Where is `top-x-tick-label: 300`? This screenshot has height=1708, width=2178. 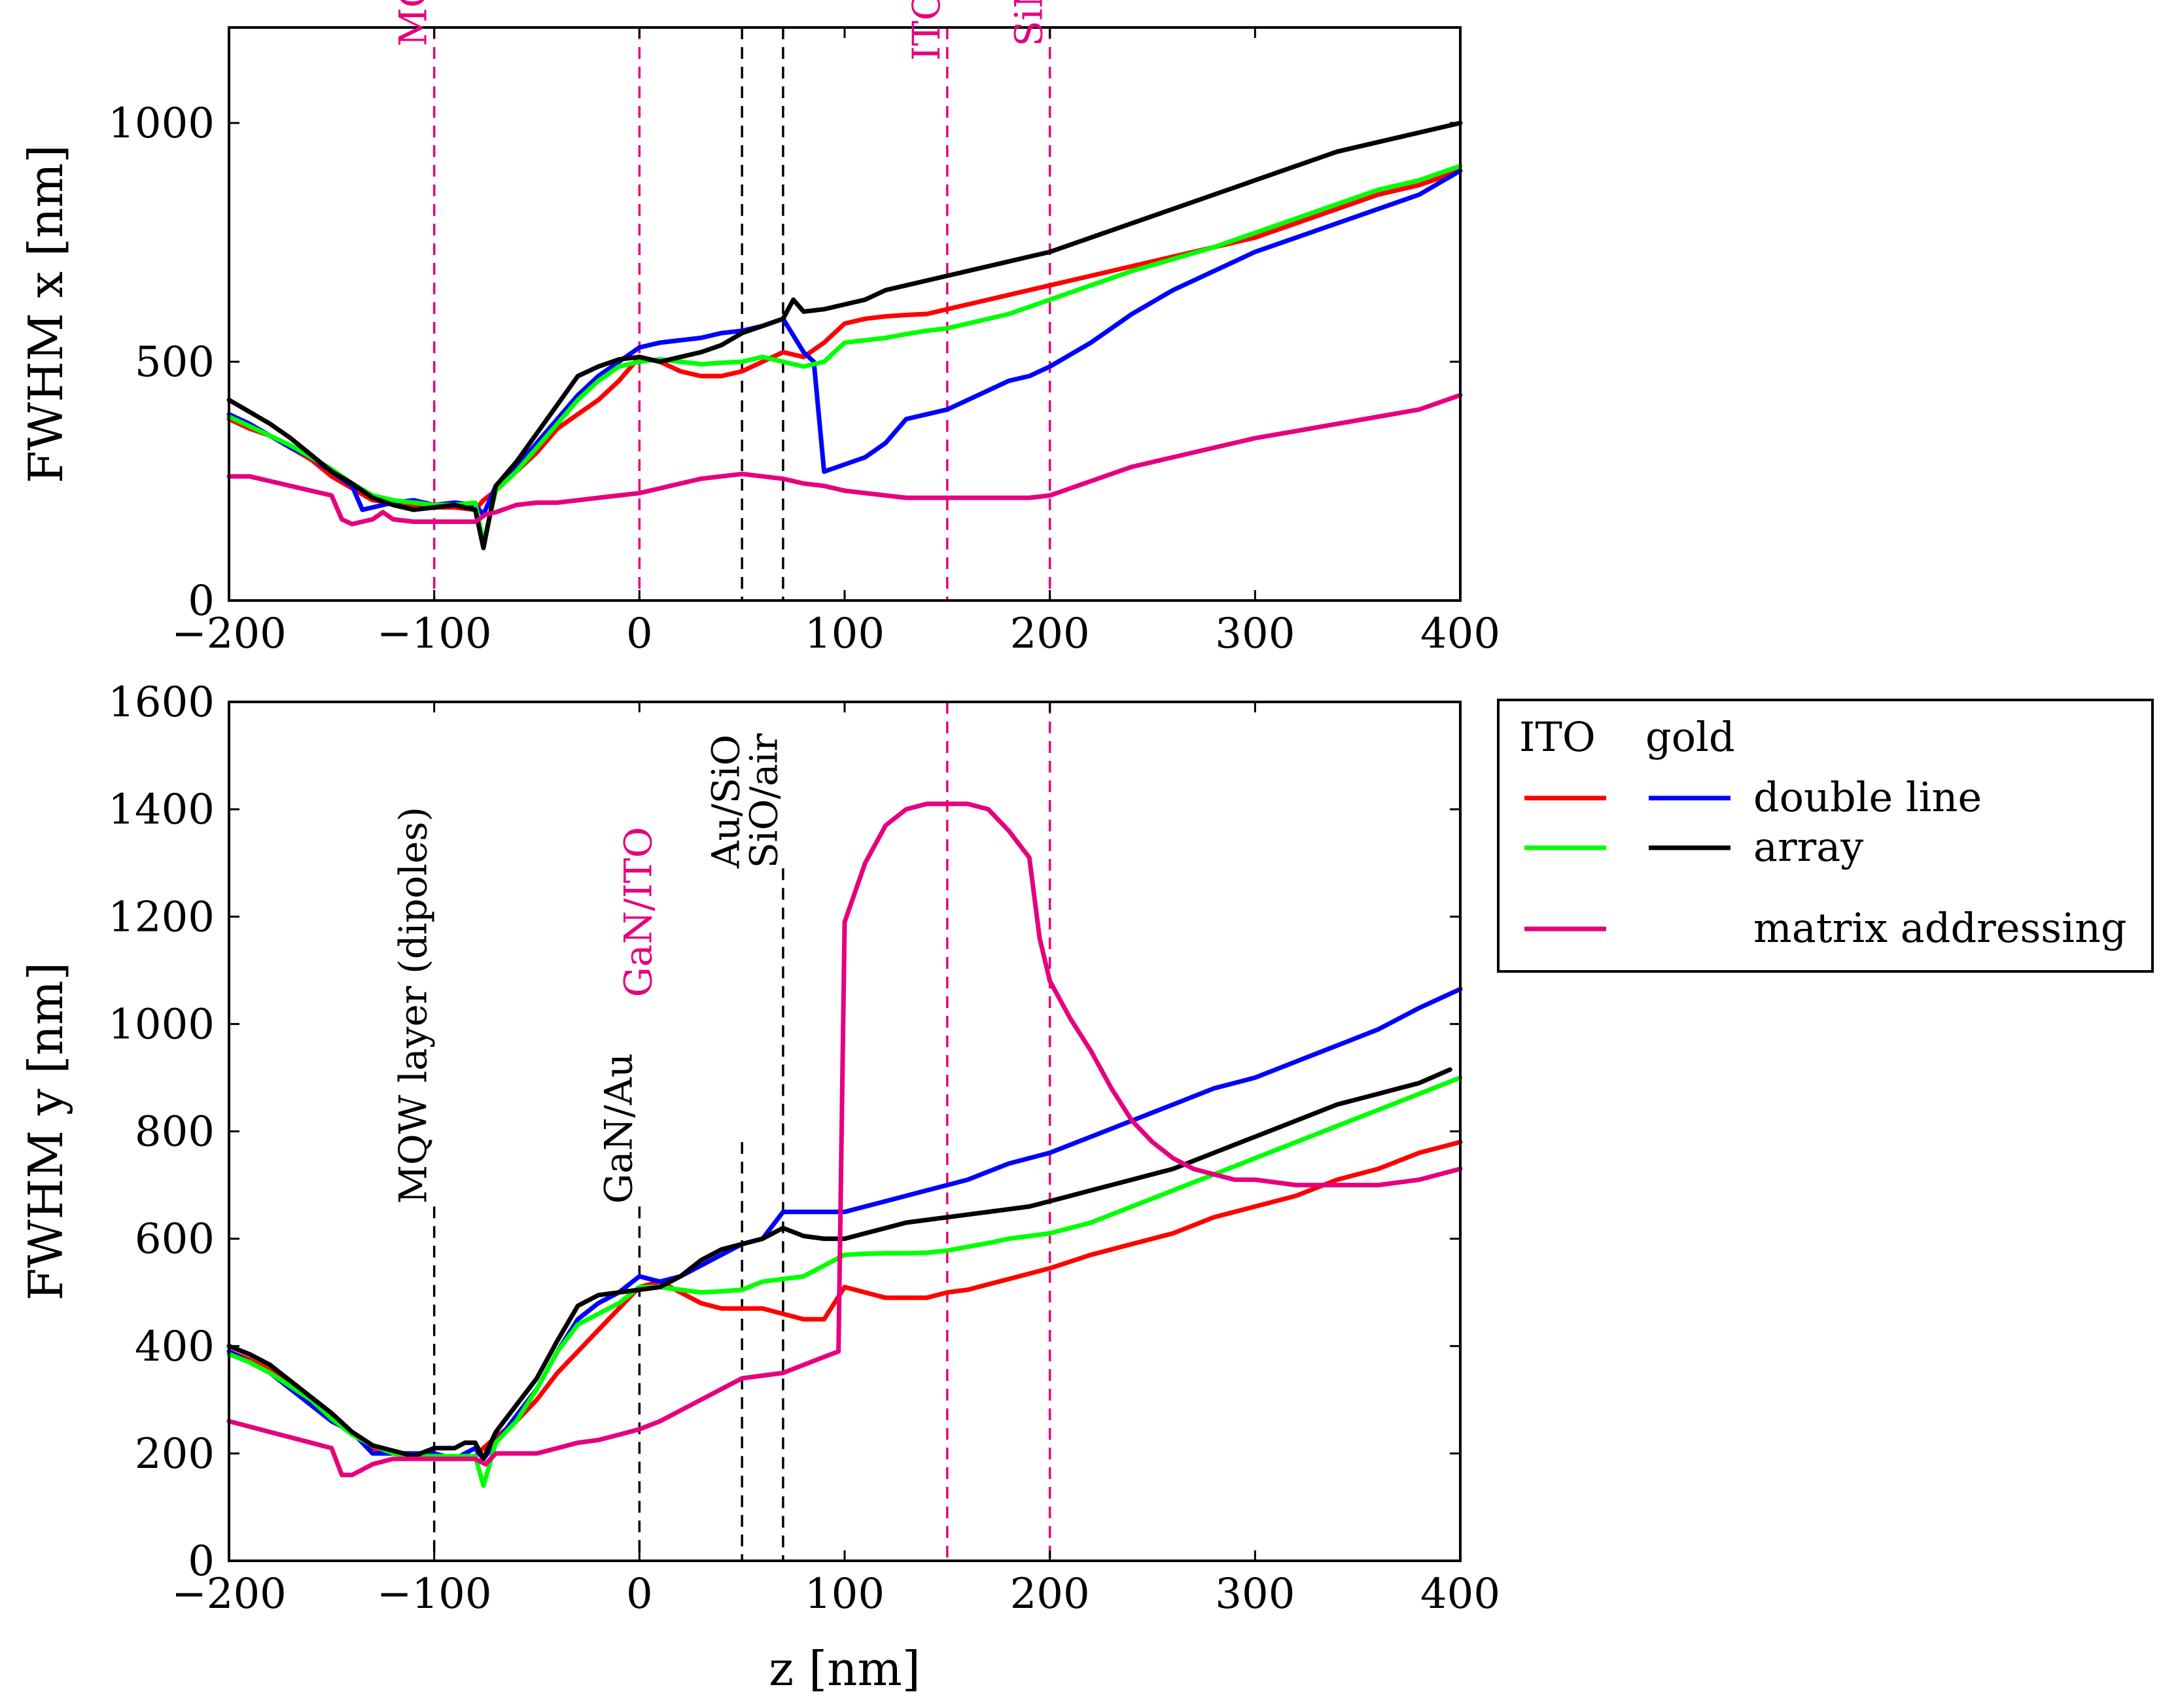
top-x-tick-label: 300 is located at coordinates (1255, 634).